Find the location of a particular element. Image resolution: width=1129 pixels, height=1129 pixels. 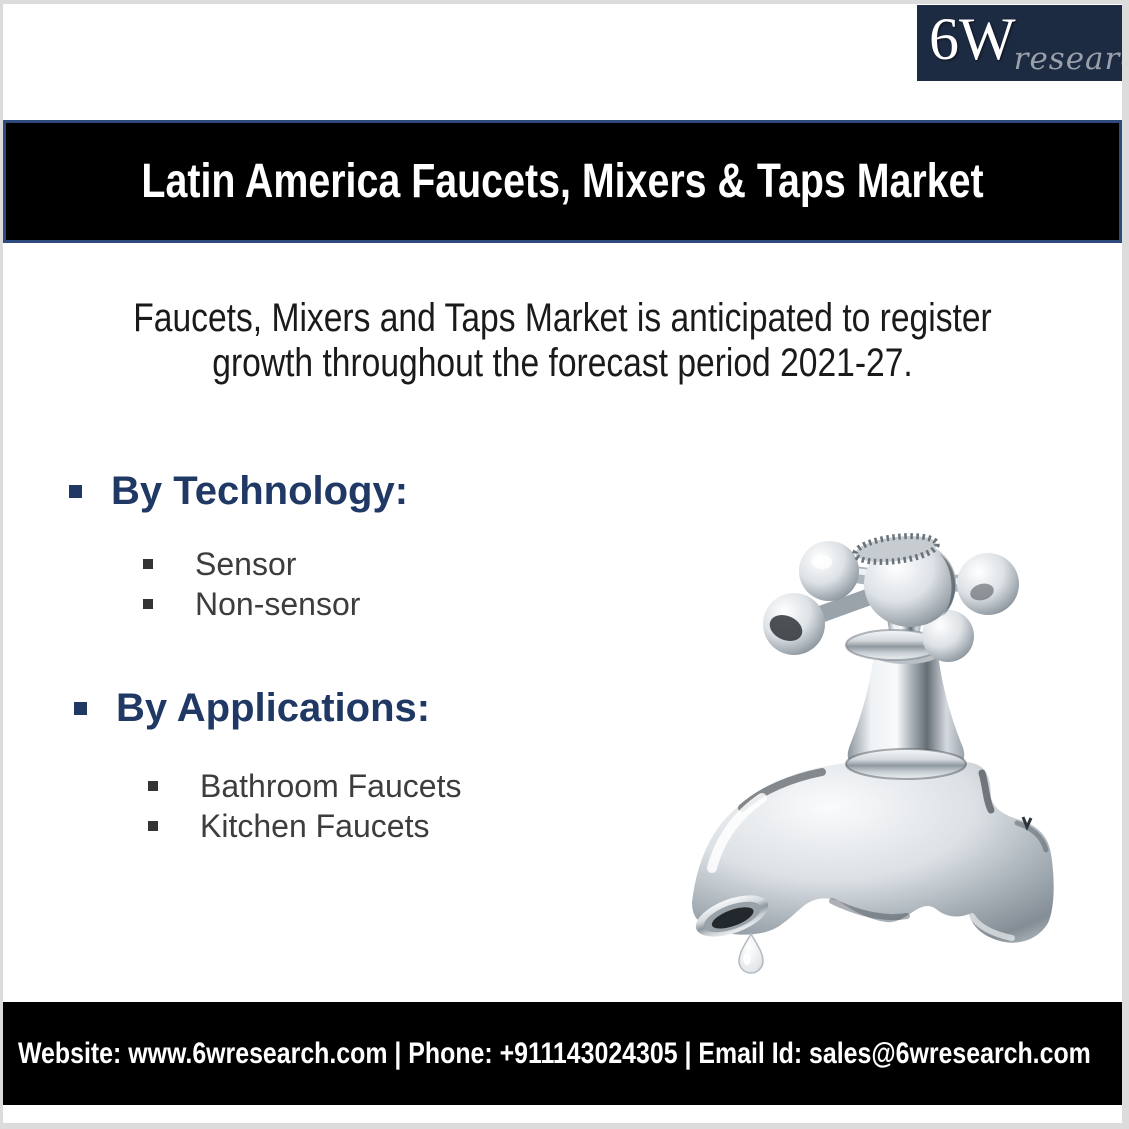

faucet-image is located at coordinates (871, 749).